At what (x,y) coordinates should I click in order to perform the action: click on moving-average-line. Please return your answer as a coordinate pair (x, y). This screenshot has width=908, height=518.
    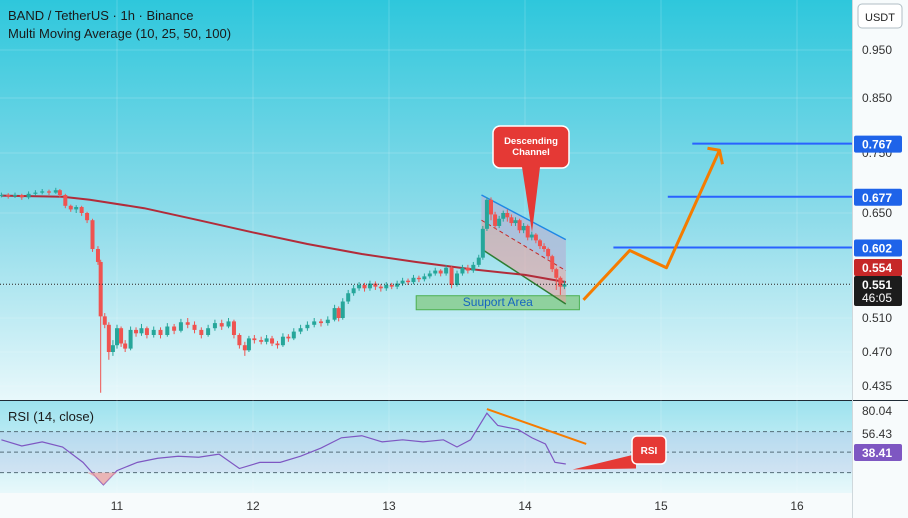
    Looking at the image, I should click on (283, 239).